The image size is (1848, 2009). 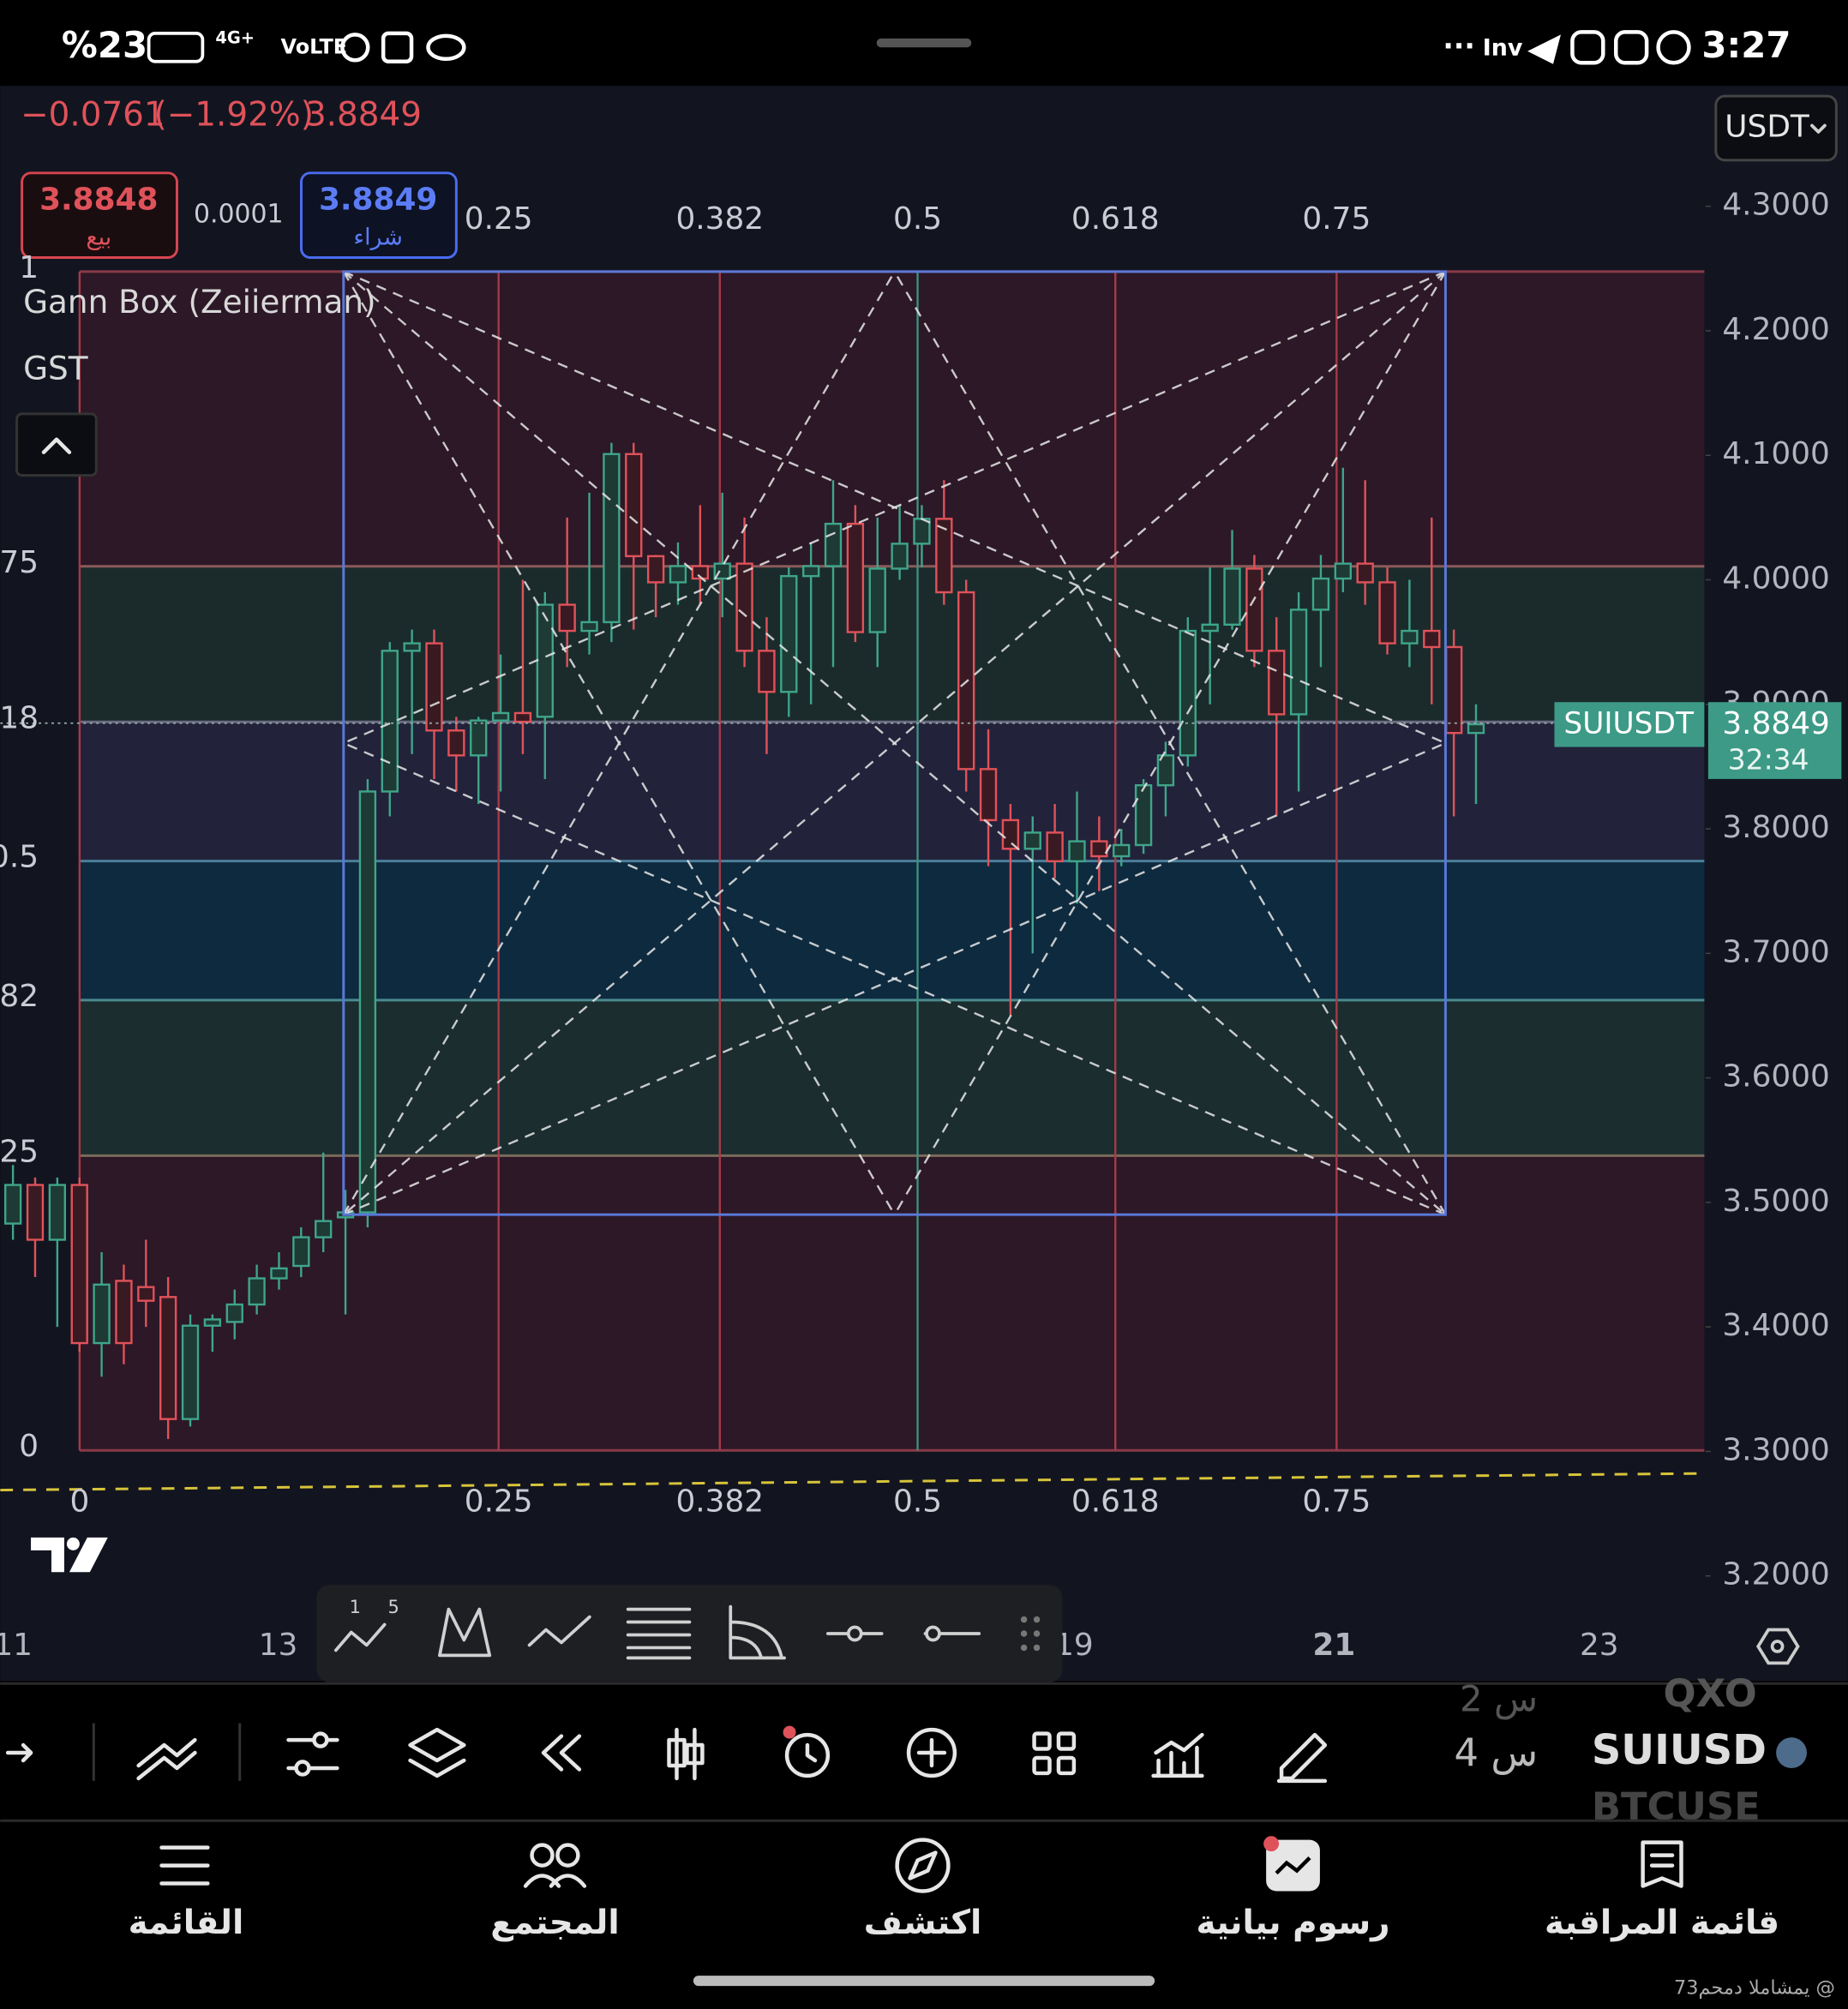 I want to click on layers-icon, so click(x=437, y=1752).